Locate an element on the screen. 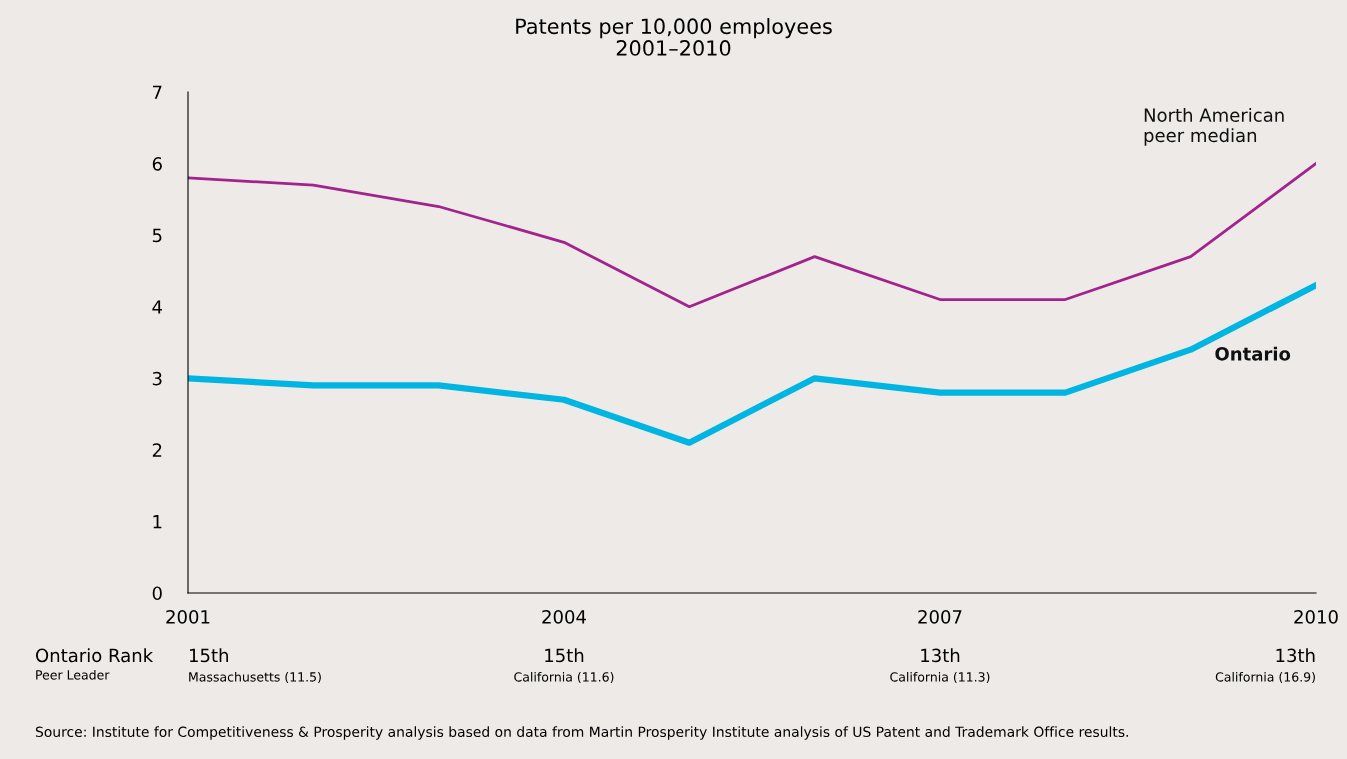 The image size is (1347, 759). y-tick-label: 0 is located at coordinates (157, 593).